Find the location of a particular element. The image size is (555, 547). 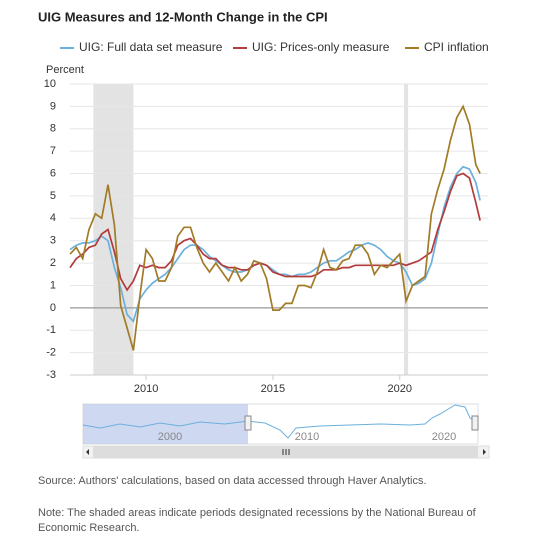

recession-band is located at coordinates (406, 229).